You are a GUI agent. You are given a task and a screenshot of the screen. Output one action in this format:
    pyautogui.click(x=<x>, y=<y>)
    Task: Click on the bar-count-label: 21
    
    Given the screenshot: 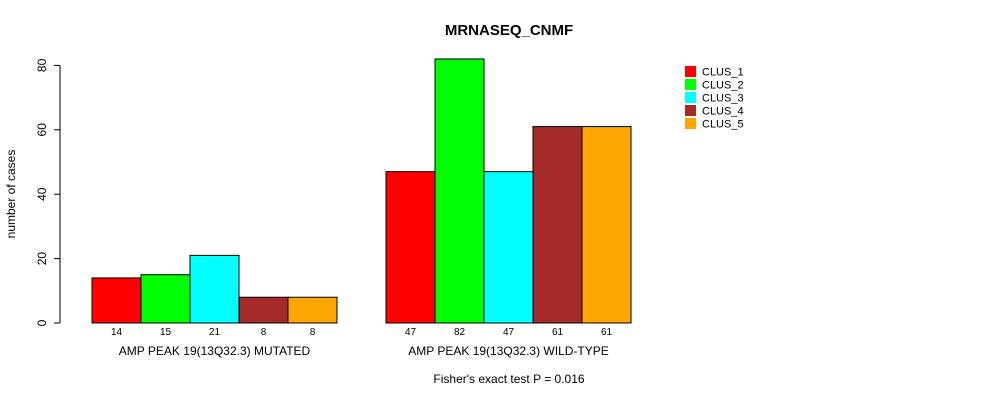 What is the action you would take?
    pyautogui.click(x=215, y=332)
    